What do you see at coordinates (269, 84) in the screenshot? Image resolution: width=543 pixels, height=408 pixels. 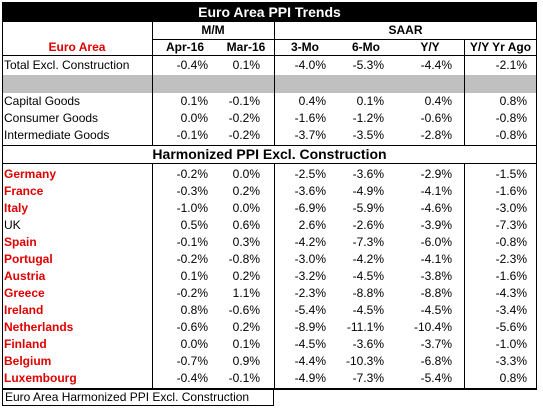 I see `separator-band` at bounding box center [269, 84].